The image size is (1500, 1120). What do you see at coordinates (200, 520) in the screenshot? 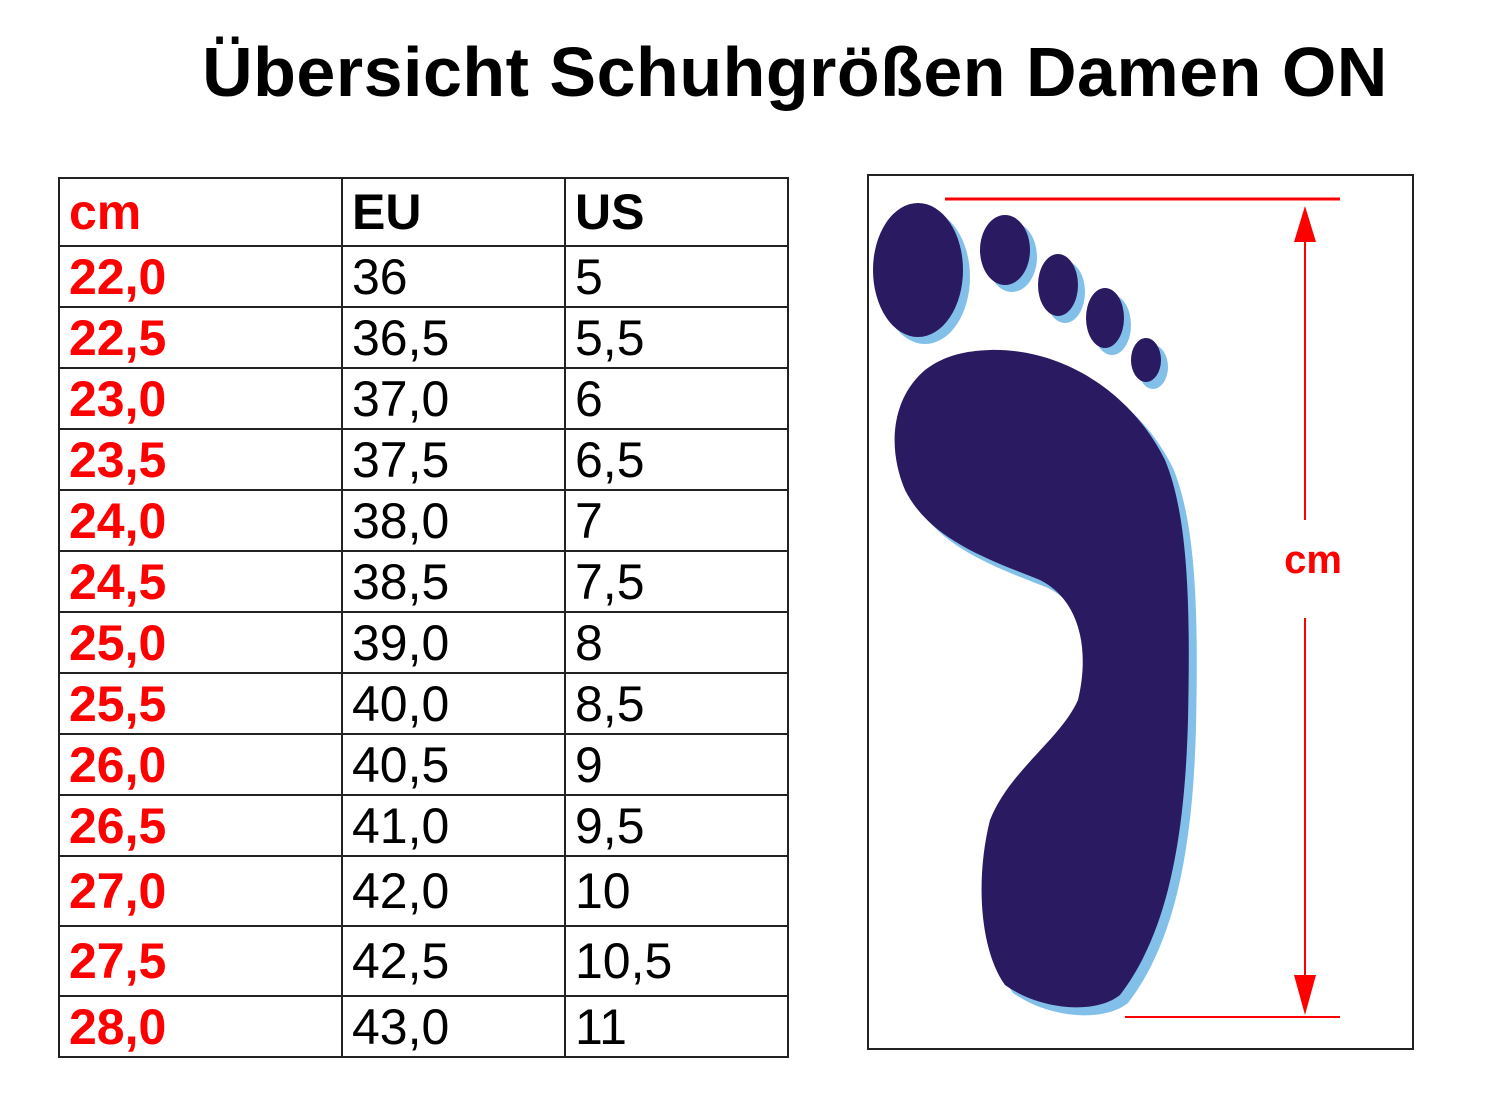
I see `cell-cm: 24,0` at bounding box center [200, 520].